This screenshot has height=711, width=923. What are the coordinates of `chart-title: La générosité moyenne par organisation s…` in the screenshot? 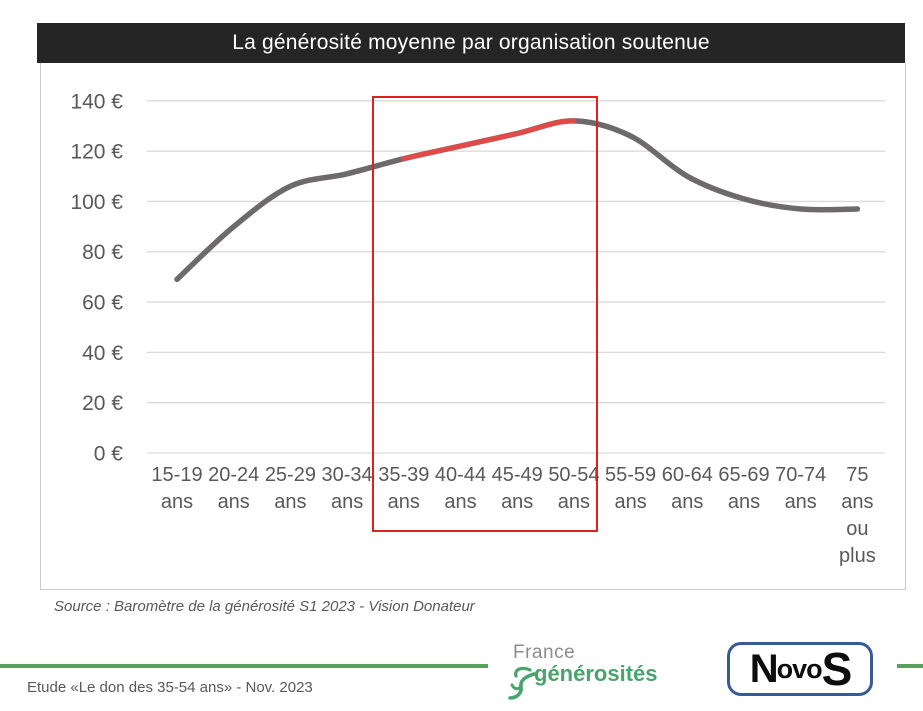 It's located at (471, 42).